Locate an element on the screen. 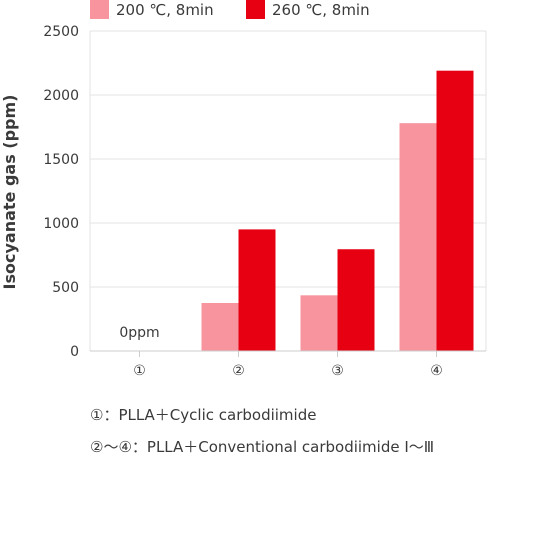 The width and height of the screenshot is (542, 558). bar-series2-cat2 is located at coordinates (257, 290).